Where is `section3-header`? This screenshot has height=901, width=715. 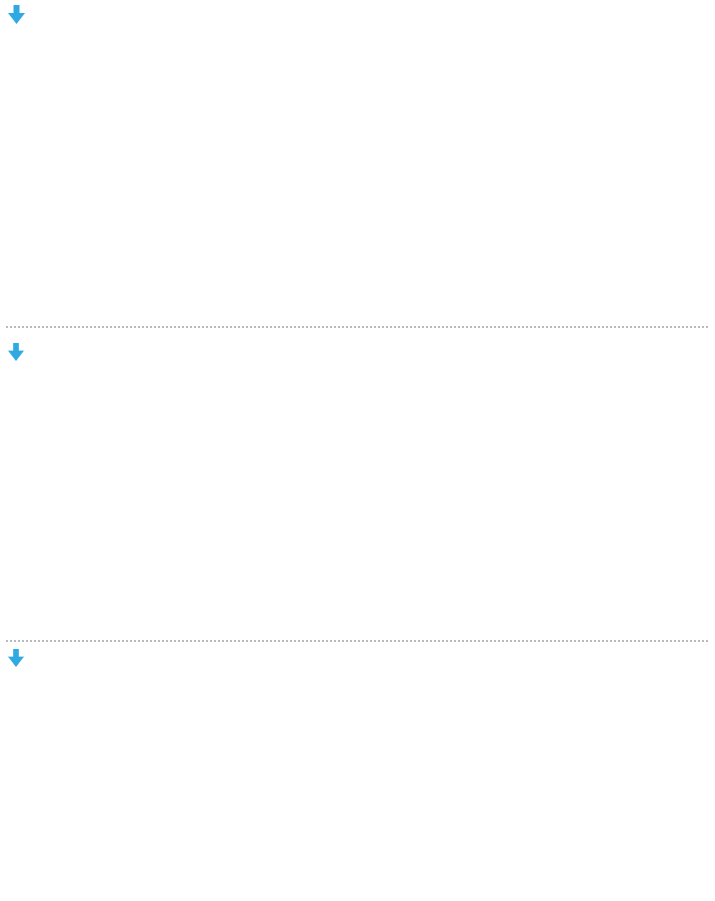
section3-header is located at coordinates (19, 660).